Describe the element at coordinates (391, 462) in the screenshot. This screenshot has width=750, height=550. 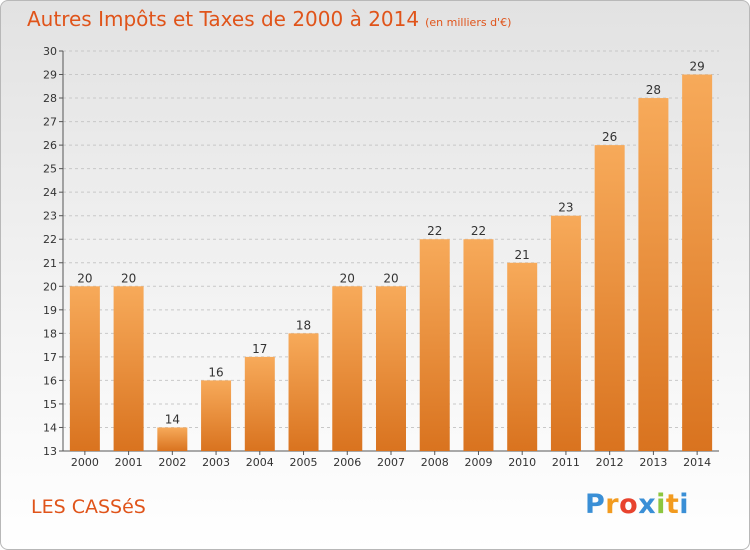
I see `x-tick-label: 2007` at that location.